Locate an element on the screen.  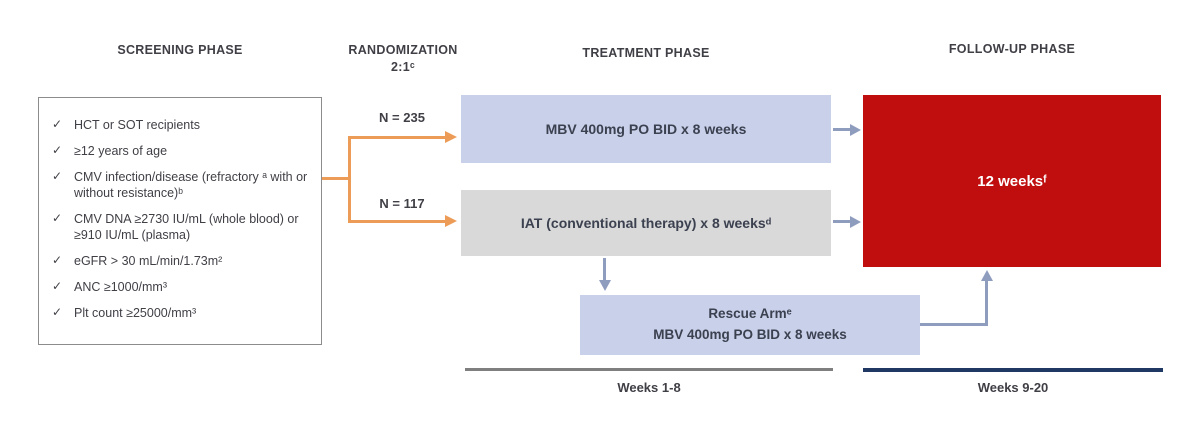
criterion-text: ANC ≥1000/mm³ is located at coordinates (120, 287).